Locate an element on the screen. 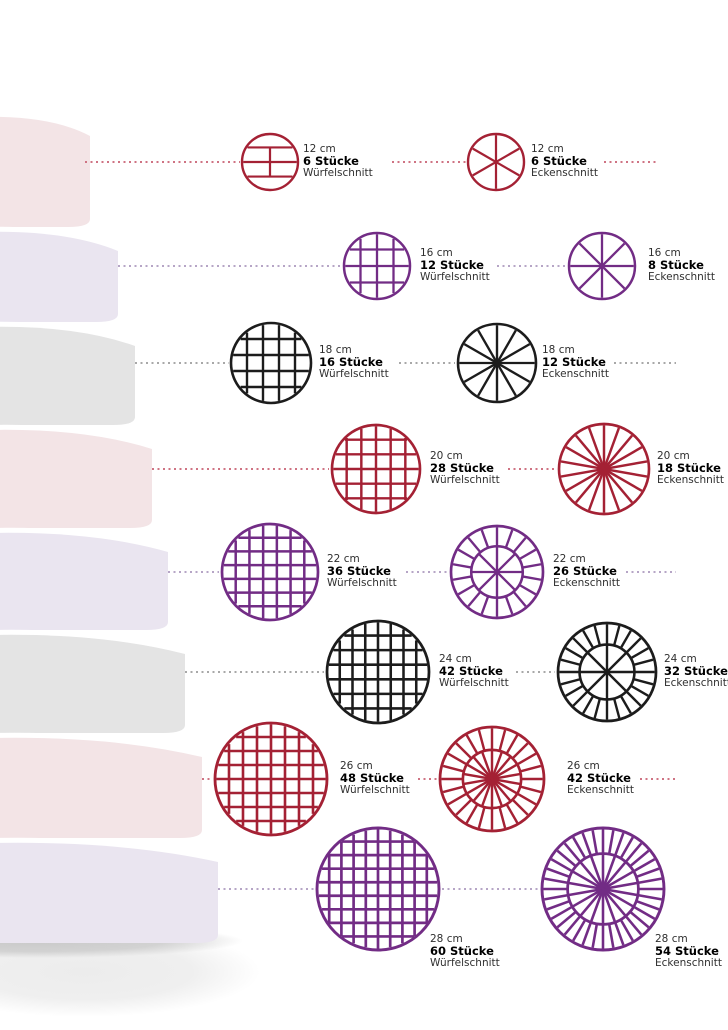 Image resolution: width=728 pixels, height=1030 pixels. wuerfelschnitt-label-12cm: 12 cm 6 Stücke Würfelschnitt is located at coordinates (338, 161).